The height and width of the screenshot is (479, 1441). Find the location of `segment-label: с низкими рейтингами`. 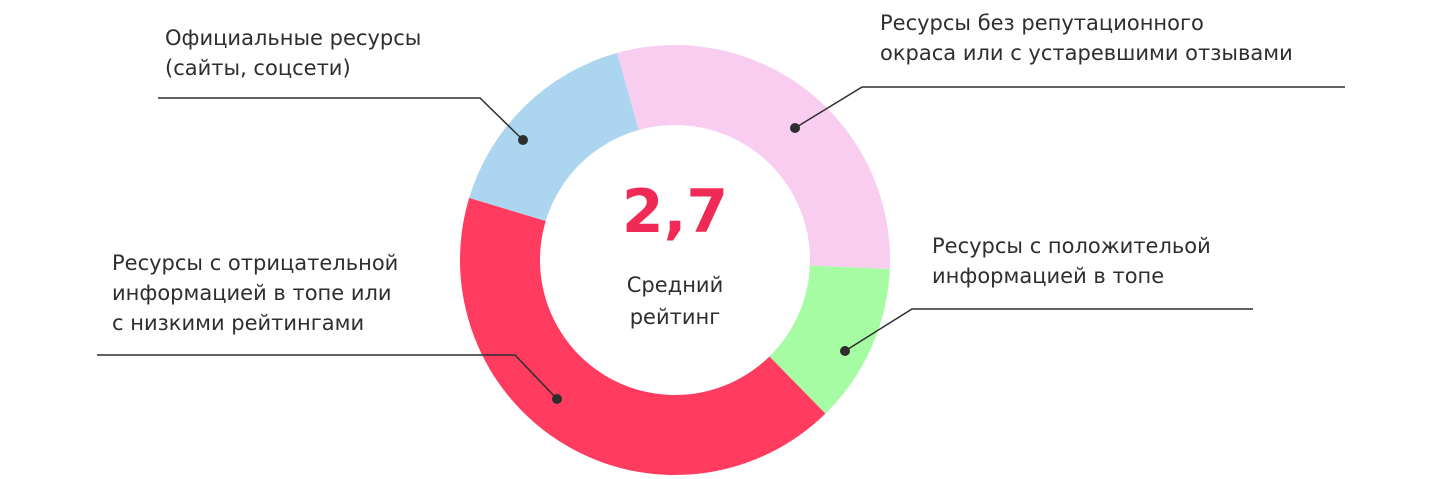

segment-label: с низкими рейтингами is located at coordinates (238, 323).